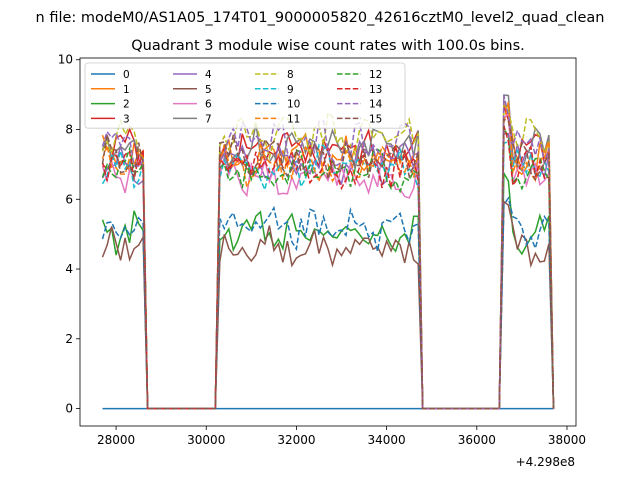 The image size is (640, 480). What do you see at coordinates (290, 90) in the screenshot?
I see `legend-label-9: 9` at bounding box center [290, 90].